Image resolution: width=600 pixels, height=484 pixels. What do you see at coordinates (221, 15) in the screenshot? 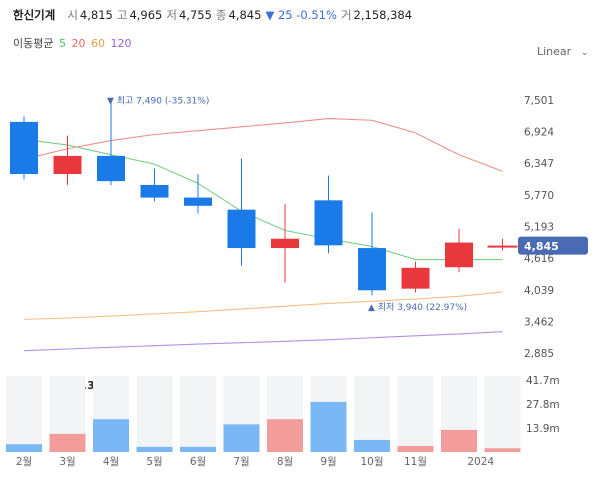
I see `close-label: 종` at bounding box center [221, 15].